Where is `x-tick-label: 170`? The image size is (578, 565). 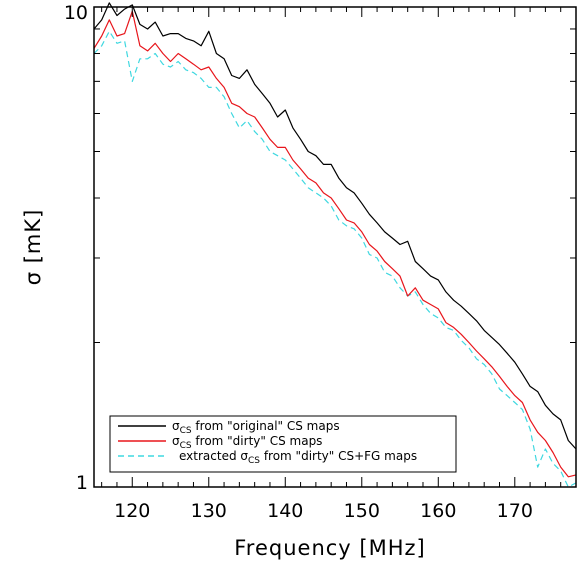
x-tick-label: 170 is located at coordinates (515, 511).